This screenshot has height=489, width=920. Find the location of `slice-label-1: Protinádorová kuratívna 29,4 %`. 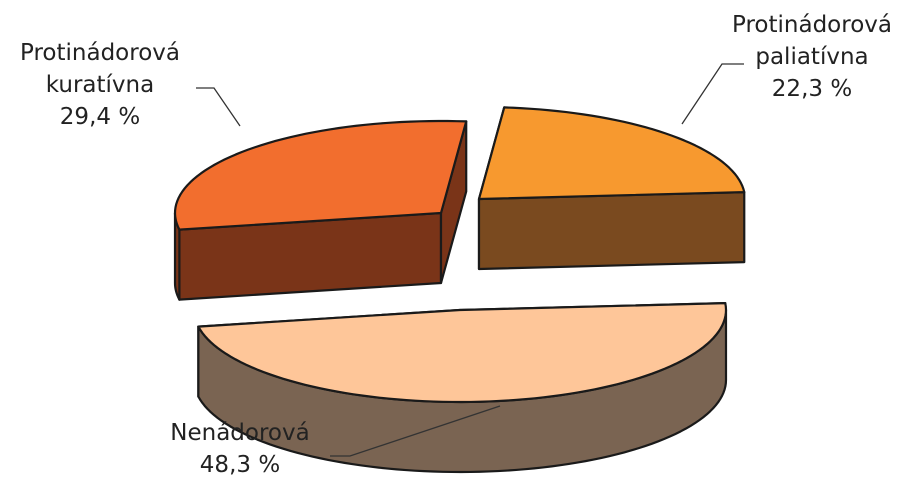

slice-label-1: Protinádorová kuratívna 29,4 % is located at coordinates (130, 85).